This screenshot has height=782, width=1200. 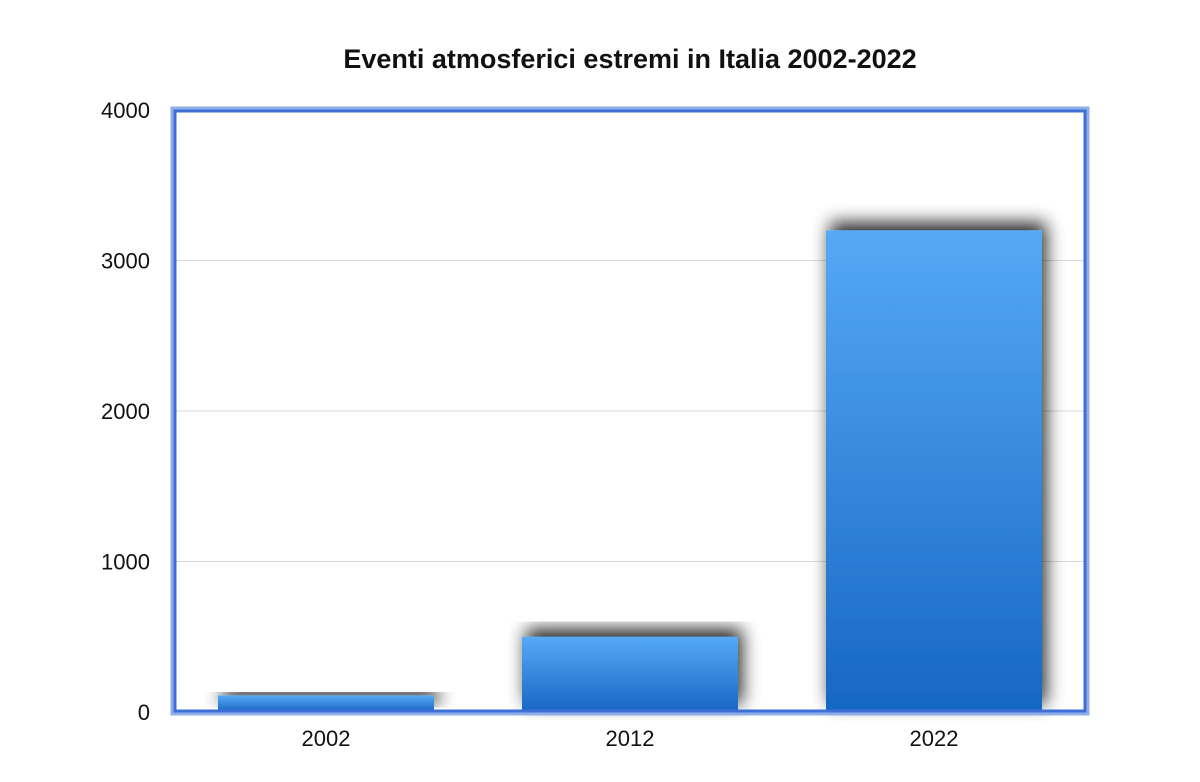 I want to click on bar-2022, so click(x=934, y=471).